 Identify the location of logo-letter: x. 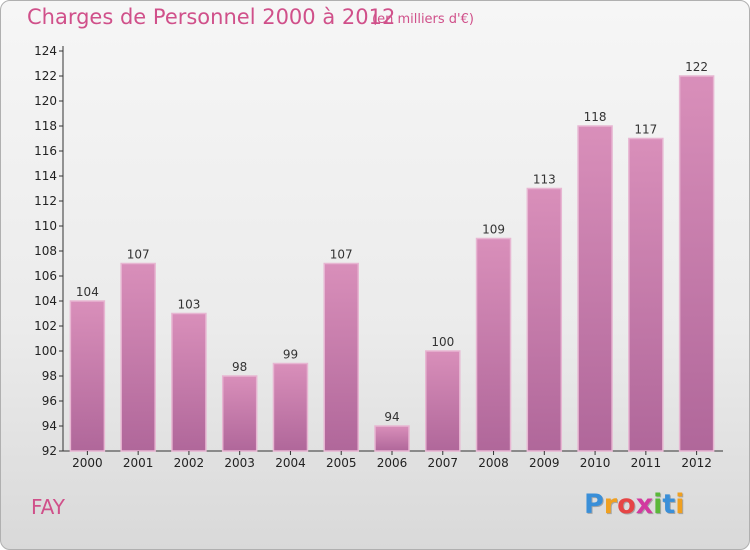
(644, 504).